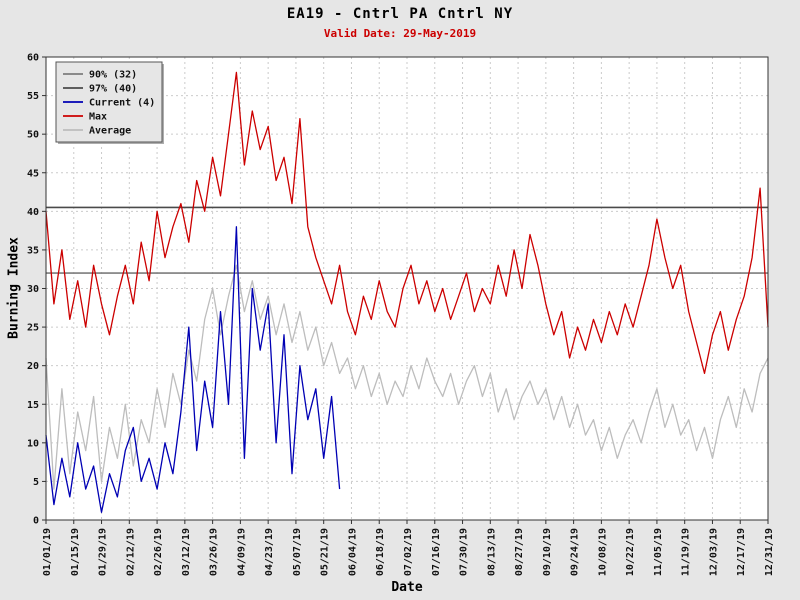  I want to click on x-tick-label: 12/31/19, so click(769, 552).